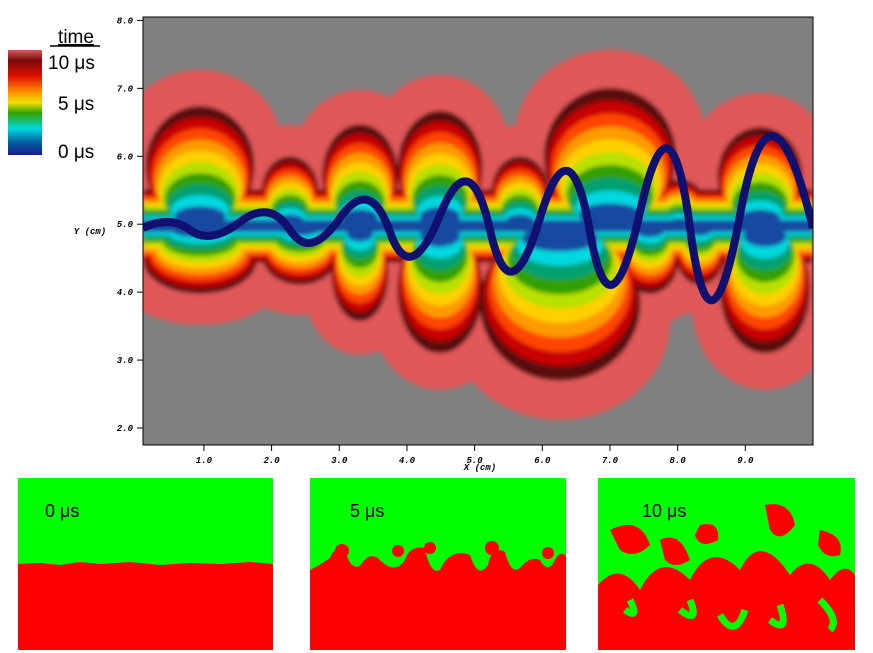 This screenshot has width=873, height=653. What do you see at coordinates (271, 461) in the screenshot?
I see `x-tick-label: 2.0` at bounding box center [271, 461].